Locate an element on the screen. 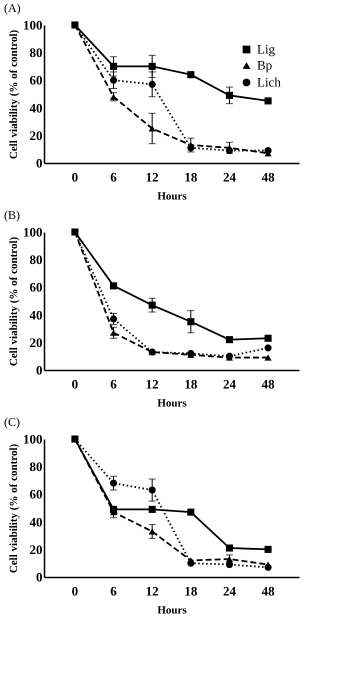  legend-label: Bp is located at coordinates (264, 65).